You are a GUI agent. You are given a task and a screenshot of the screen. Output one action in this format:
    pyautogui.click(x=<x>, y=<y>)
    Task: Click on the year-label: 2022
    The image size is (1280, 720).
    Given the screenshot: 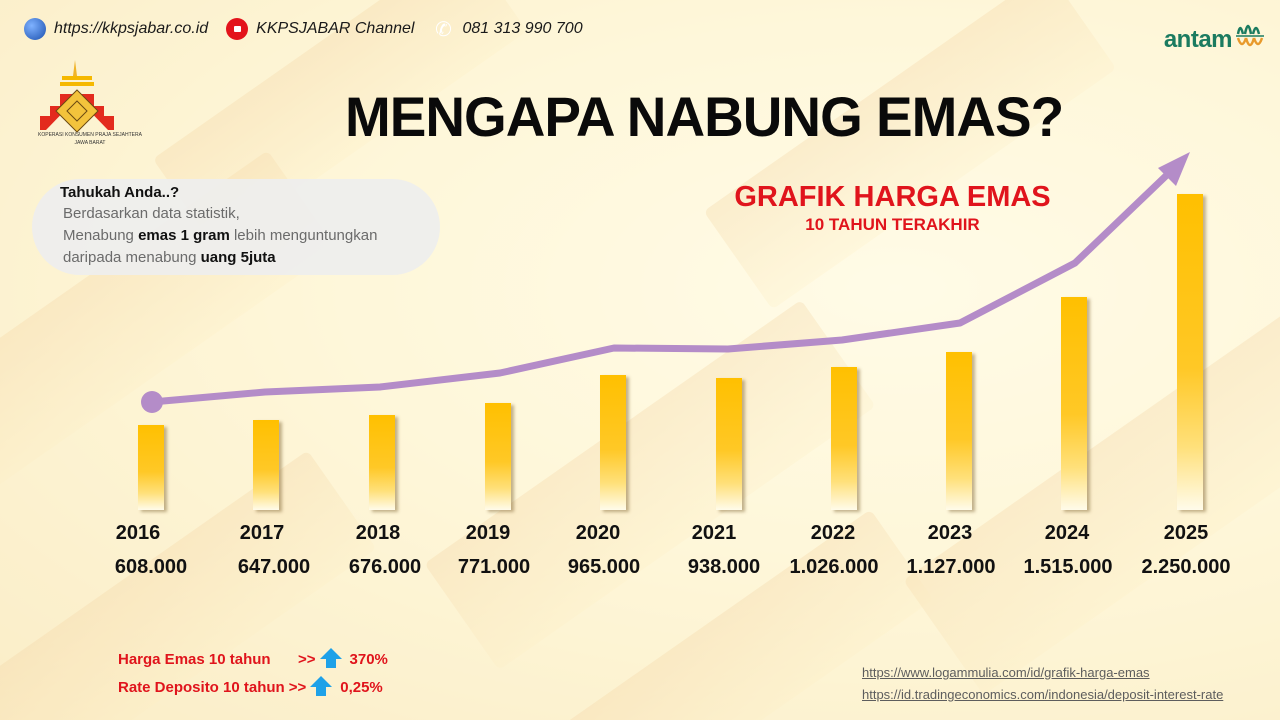 What is the action you would take?
    pyautogui.click(x=833, y=533)
    